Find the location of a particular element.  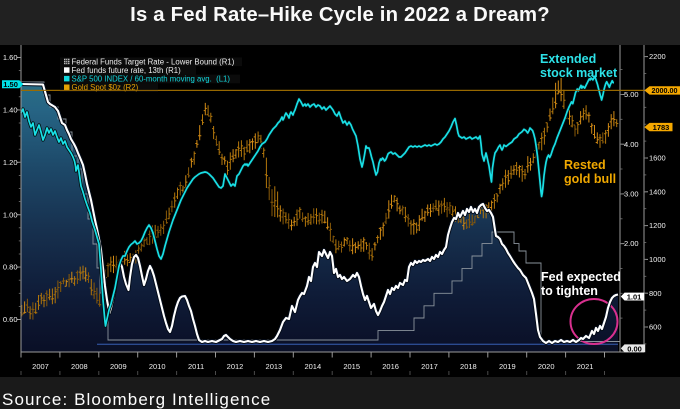

svg-text: Source: Bloomberg Intelligence is located at coordinates (136, 399).